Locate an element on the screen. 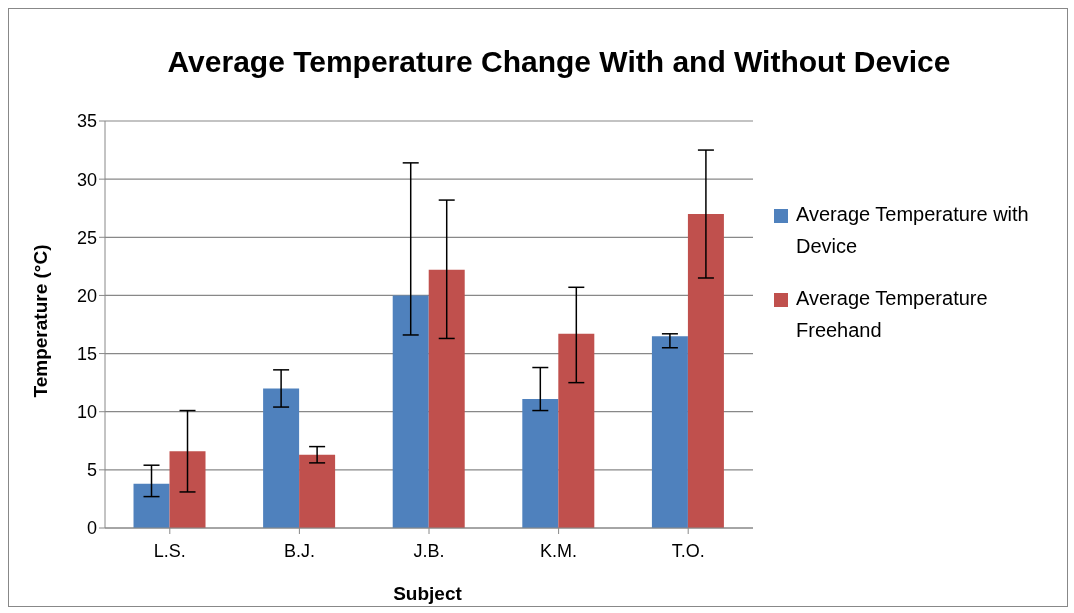 Image resolution: width=1074 pixels, height=613 pixels. y-tick-label: 30 is located at coordinates (86, 179).